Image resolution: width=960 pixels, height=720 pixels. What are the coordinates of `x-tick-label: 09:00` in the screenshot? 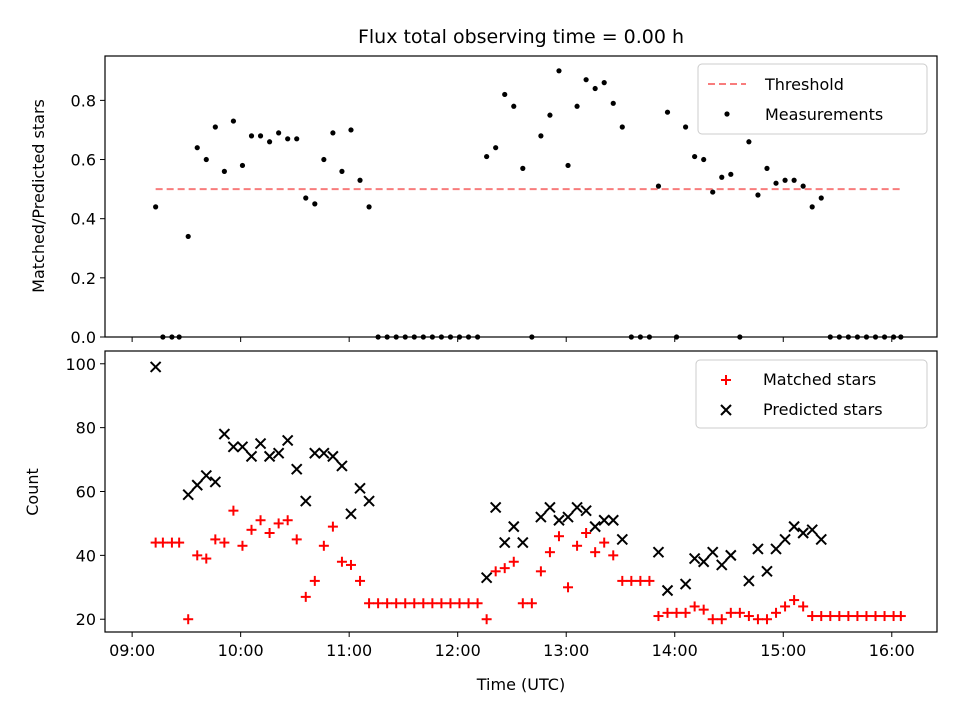 It's located at (132, 650).